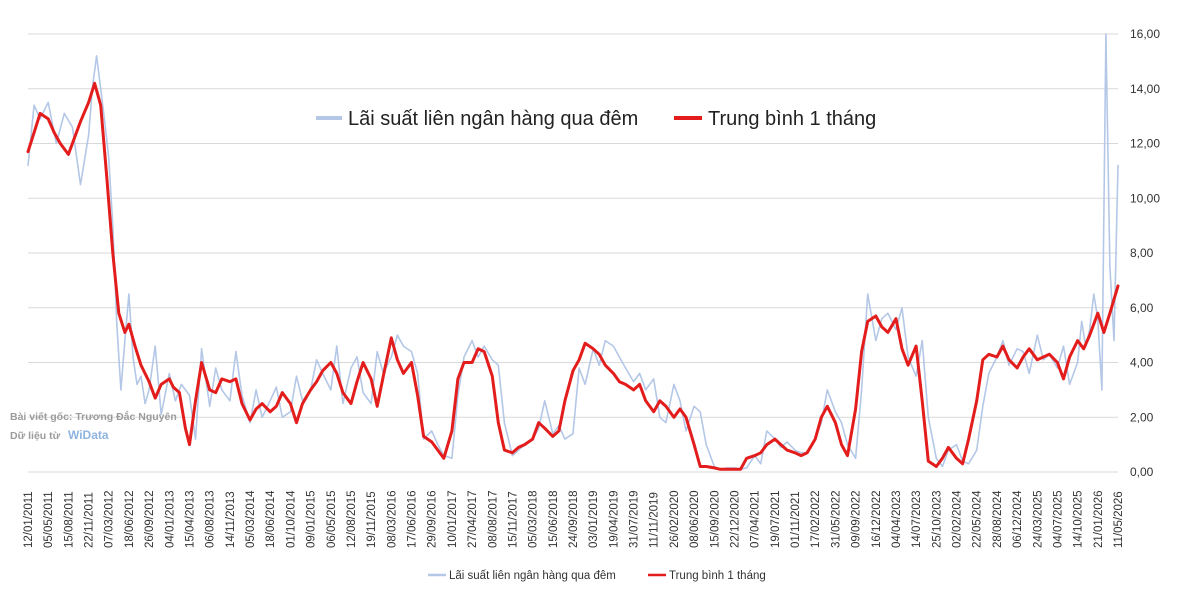  What do you see at coordinates (1142, 417) in the screenshot?
I see `y-tick-label: 2,00` at bounding box center [1142, 417].